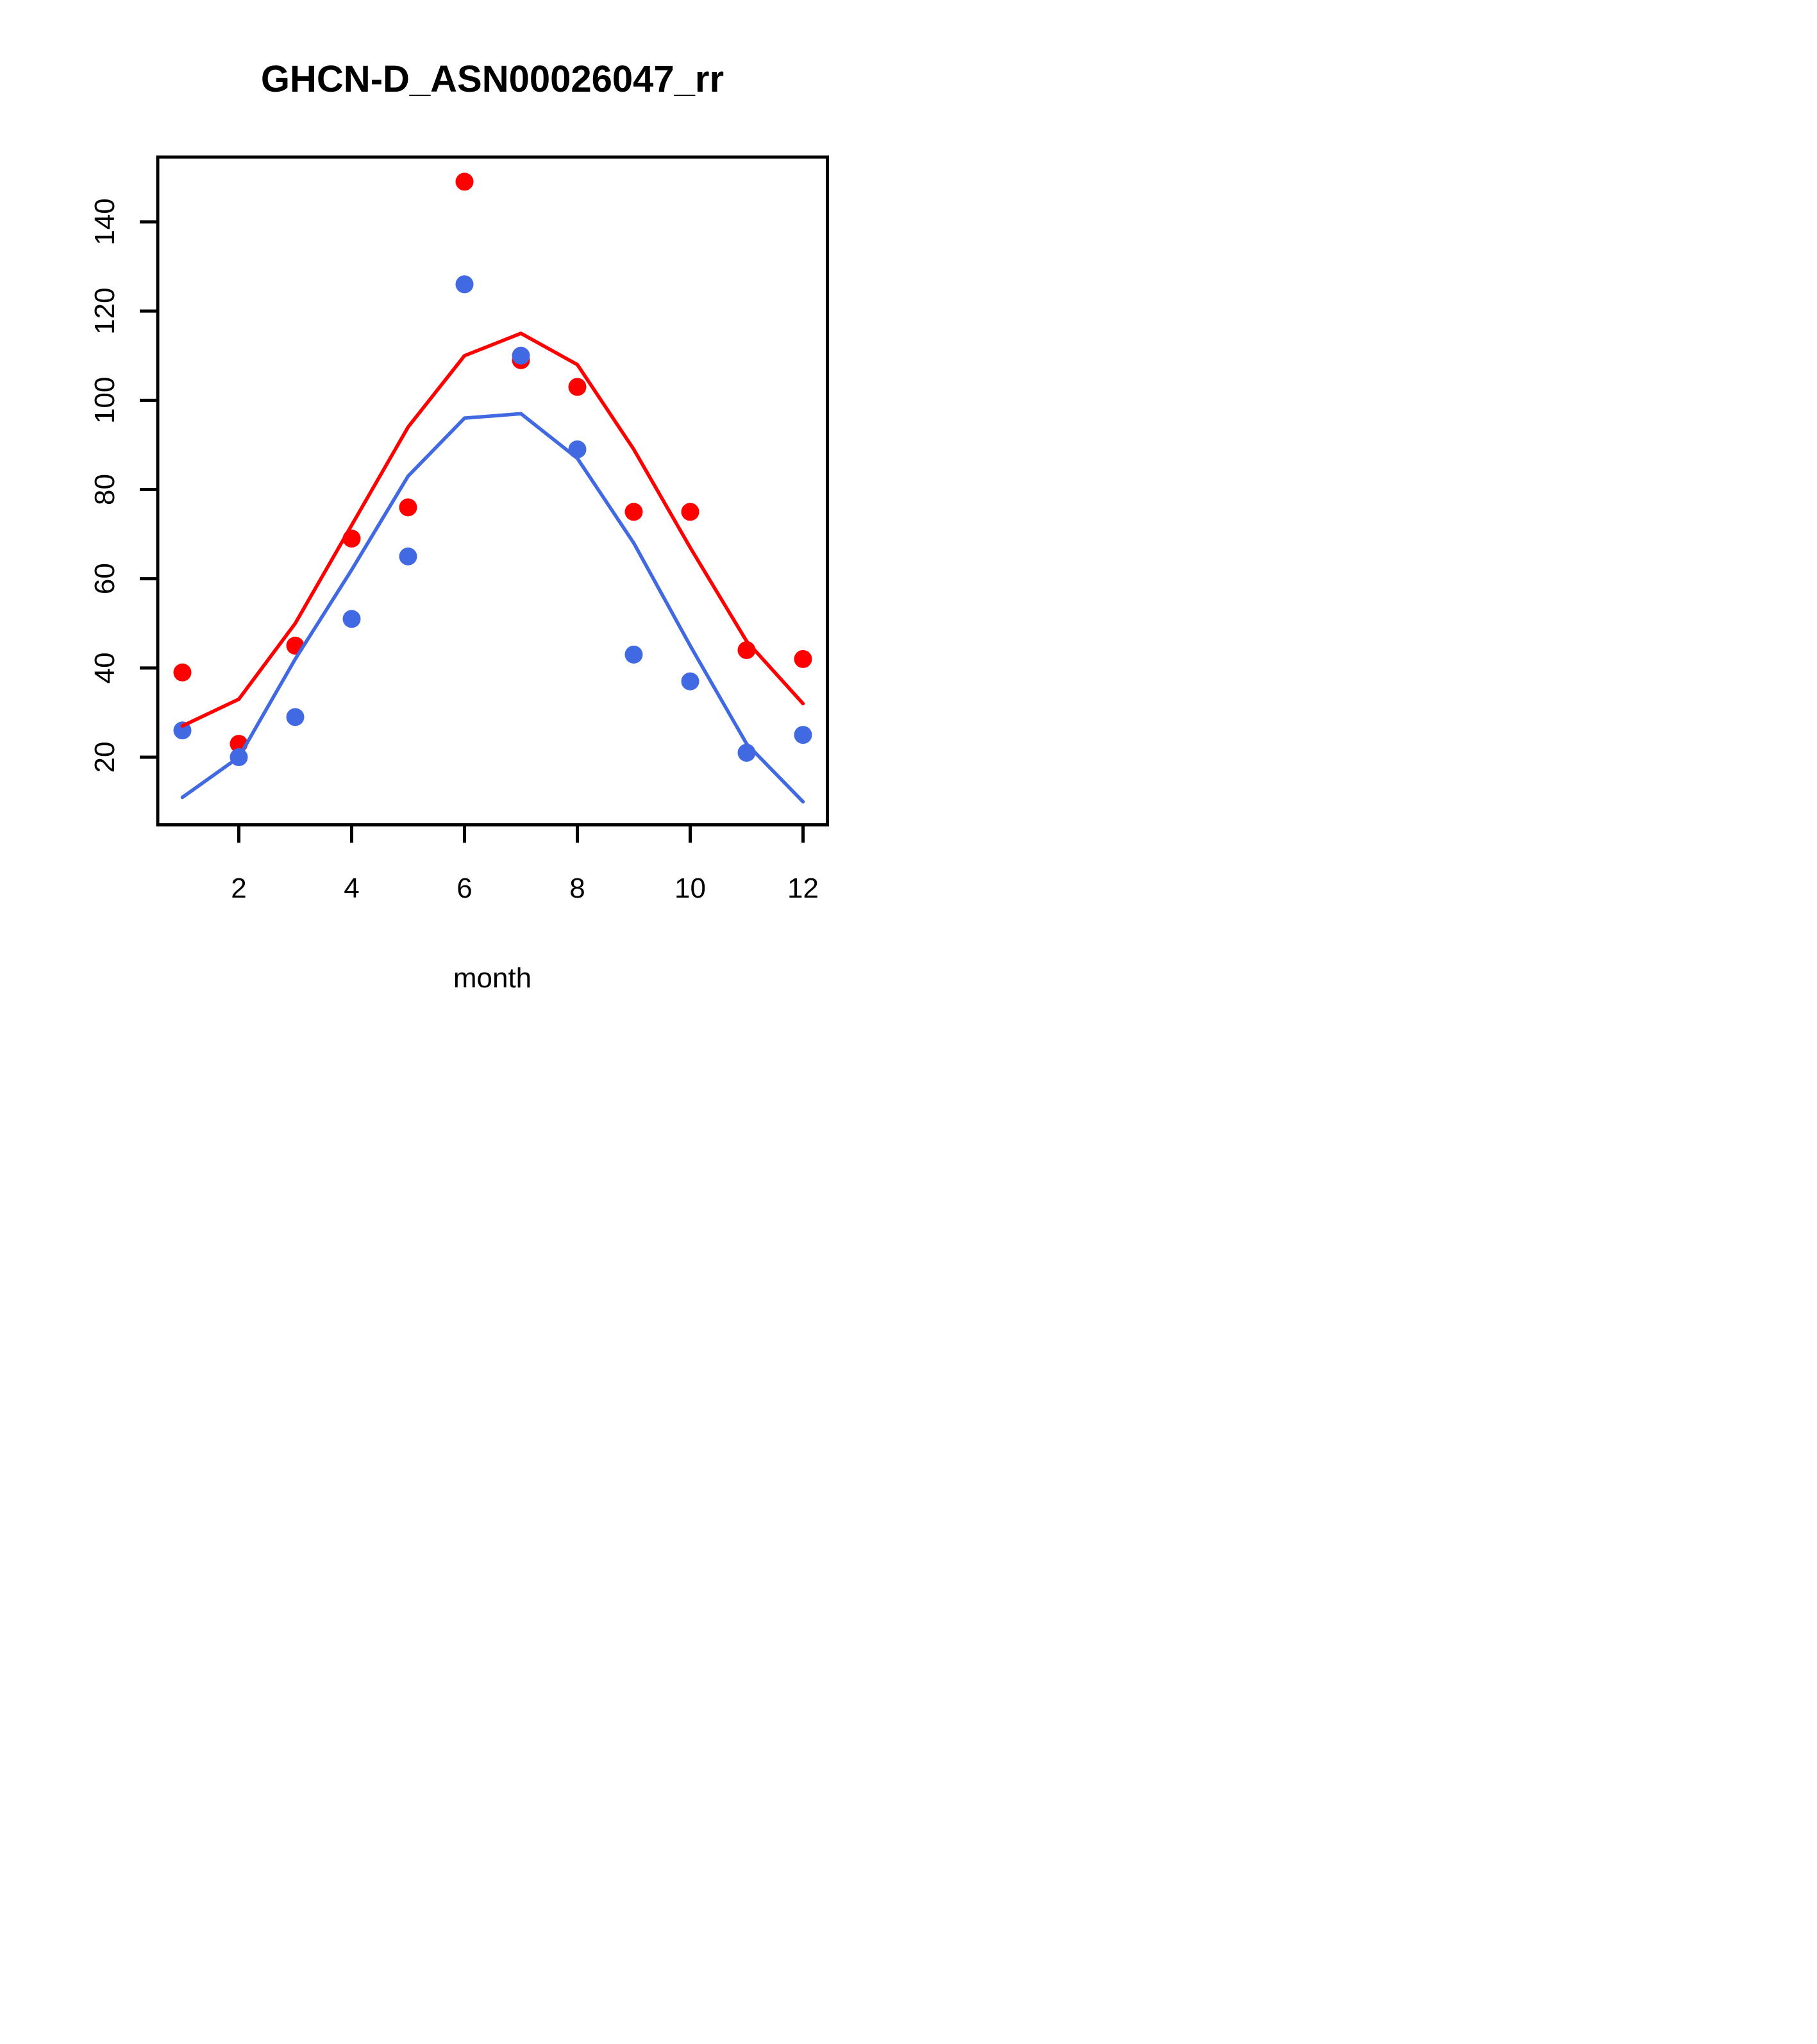  I want to click on plot-title: GHCN-D_ASN00026047_rr, so click(492, 79).